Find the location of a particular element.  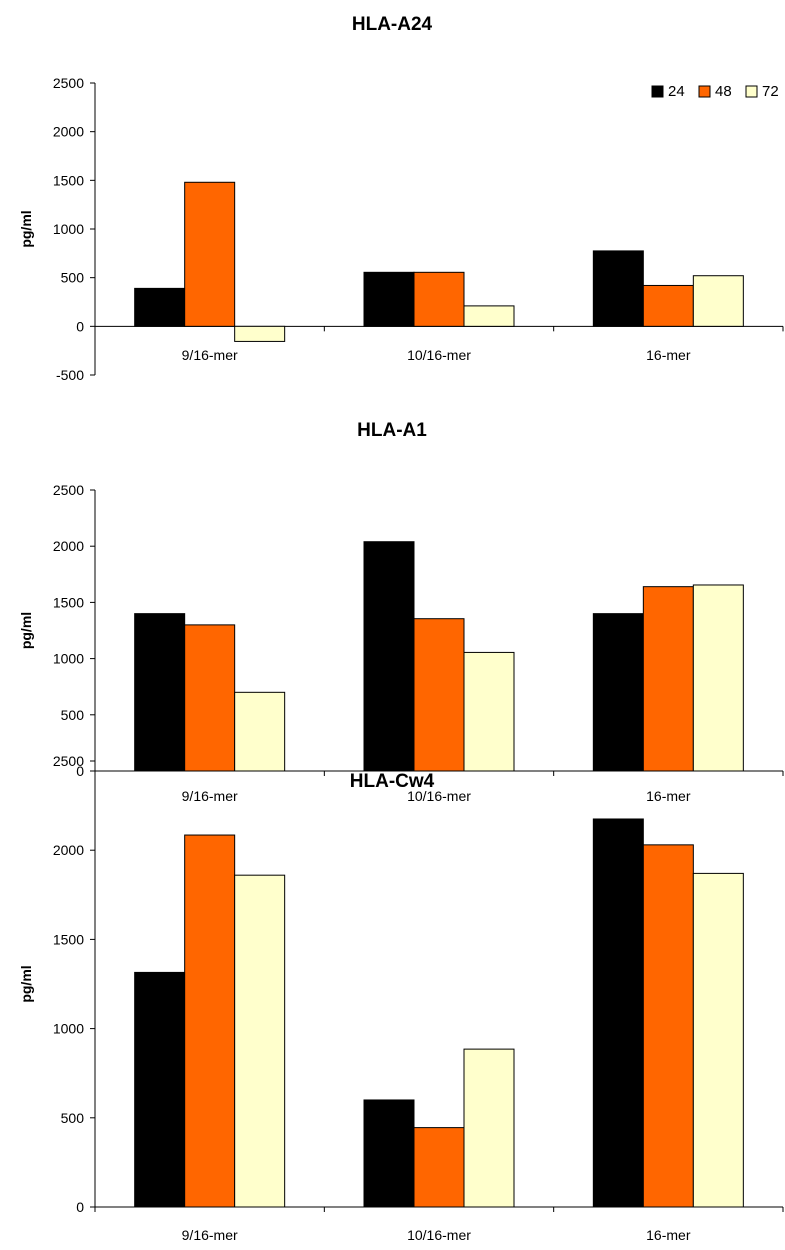

y-tick-label-3-3: 1500 is located at coordinates (68, 939).